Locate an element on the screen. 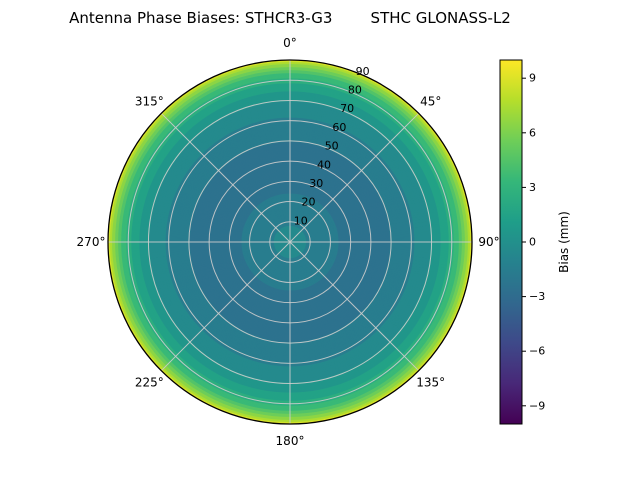 The height and width of the screenshot is (480, 640). colorbar-tick-label: 0 is located at coordinates (532, 242).